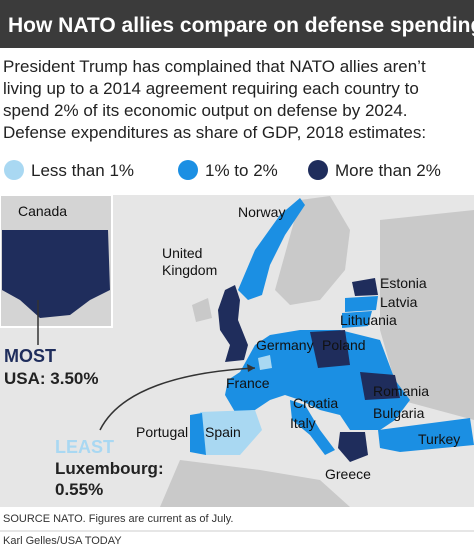  What do you see at coordinates (261, 212) in the screenshot?
I see `label: Norway` at bounding box center [261, 212].